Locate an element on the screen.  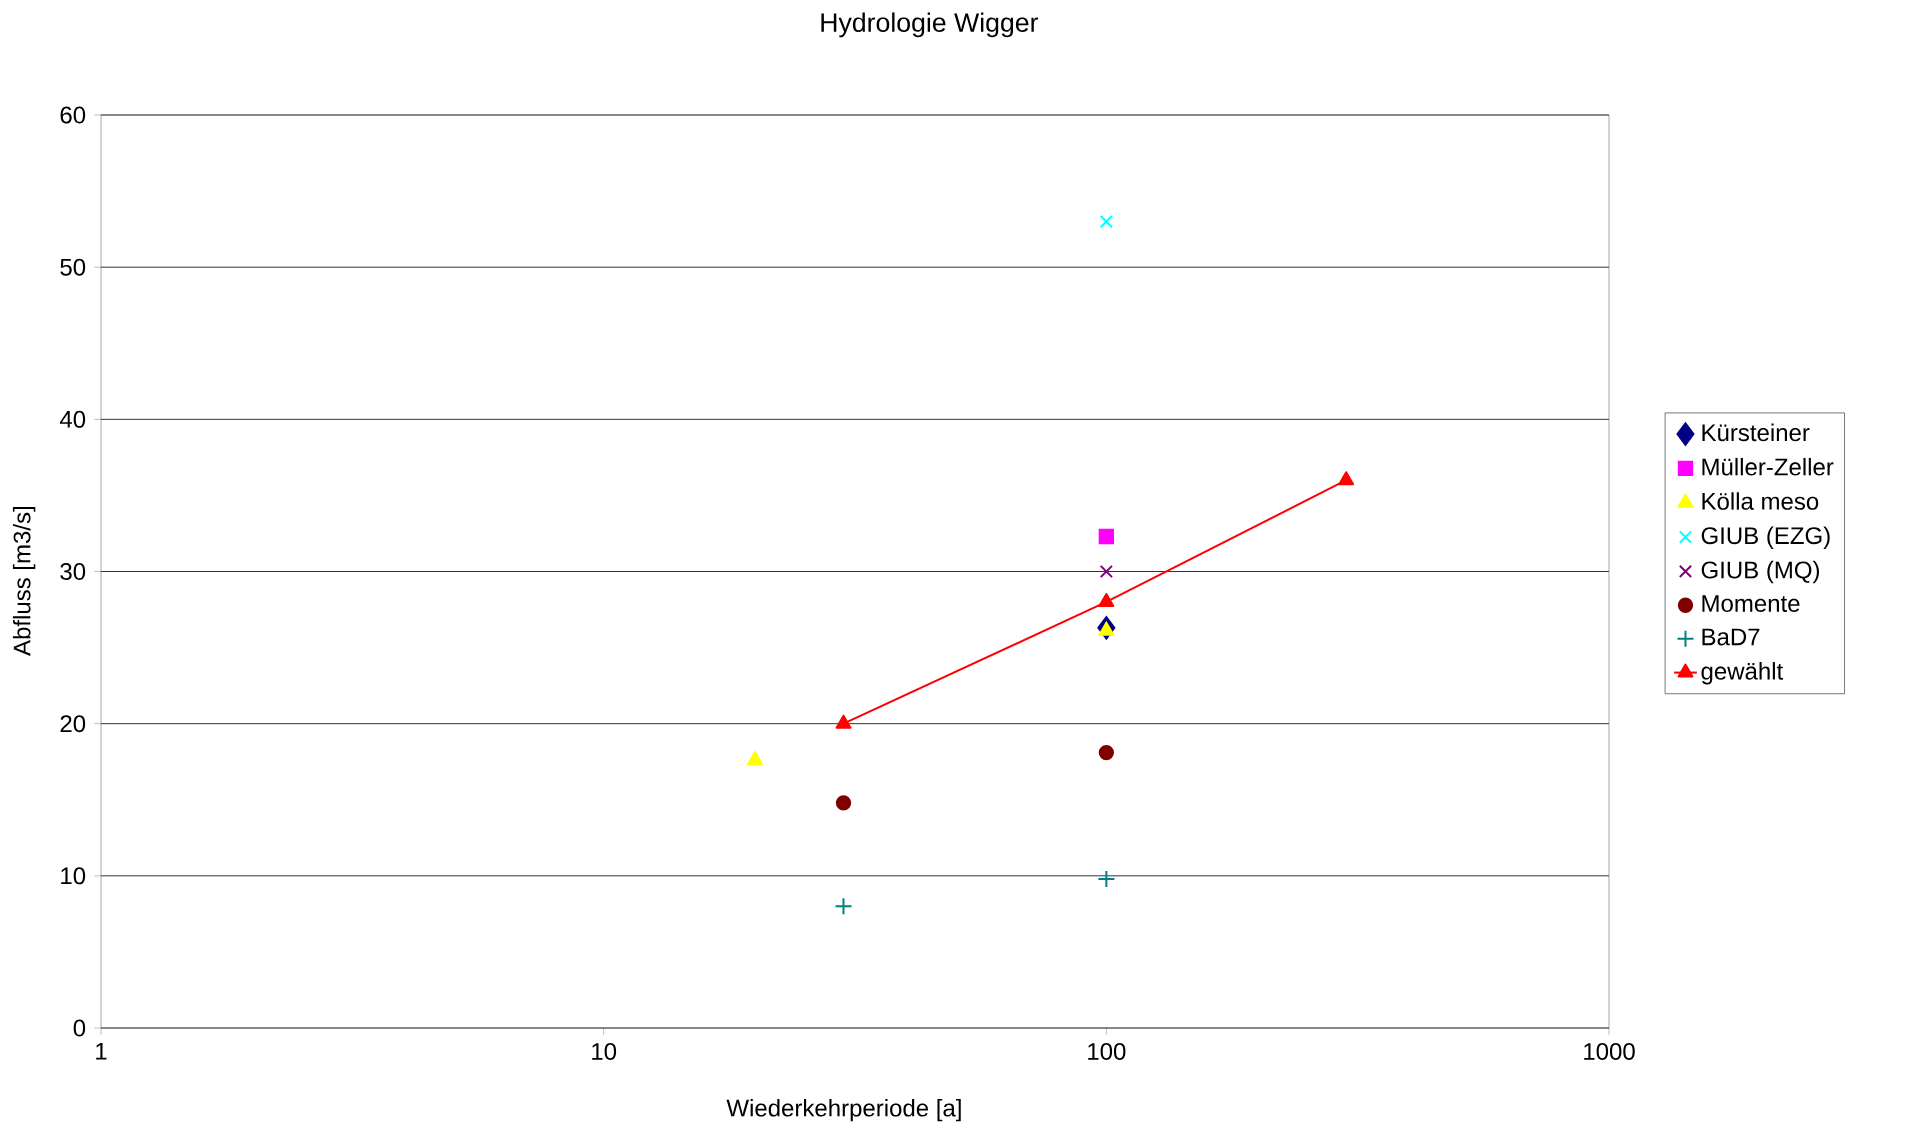
legend-label: GIUB (EZG) is located at coordinates (1765, 537).